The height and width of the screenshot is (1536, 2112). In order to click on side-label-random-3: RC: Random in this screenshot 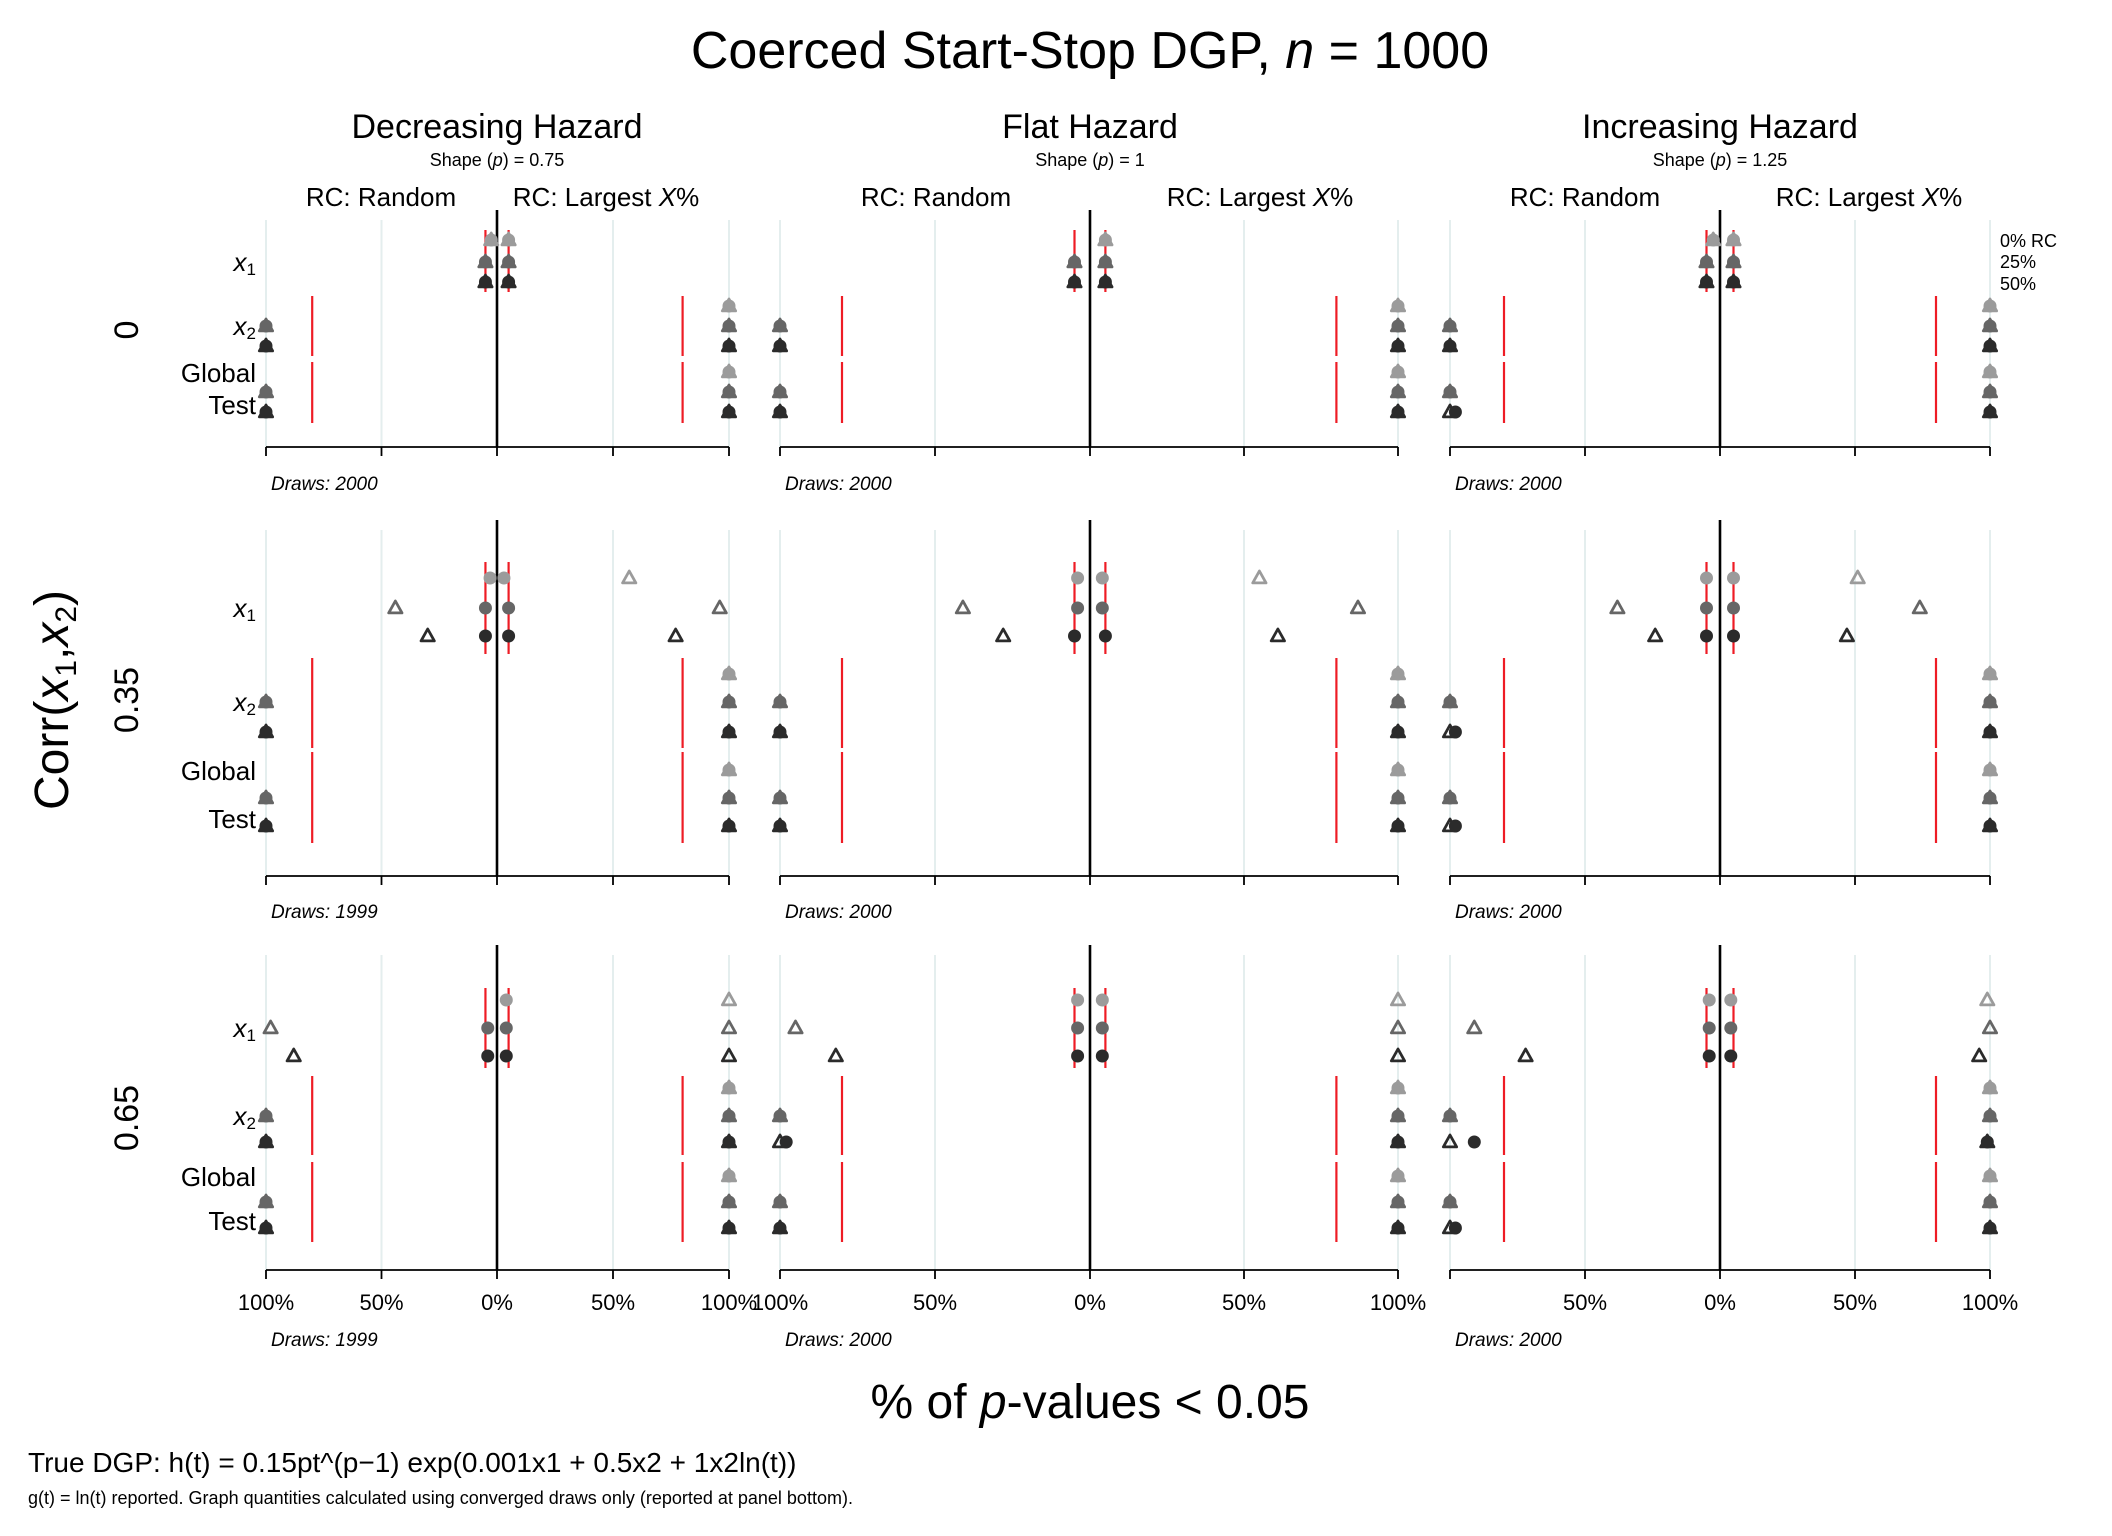, I will do `click(1585, 197)`.